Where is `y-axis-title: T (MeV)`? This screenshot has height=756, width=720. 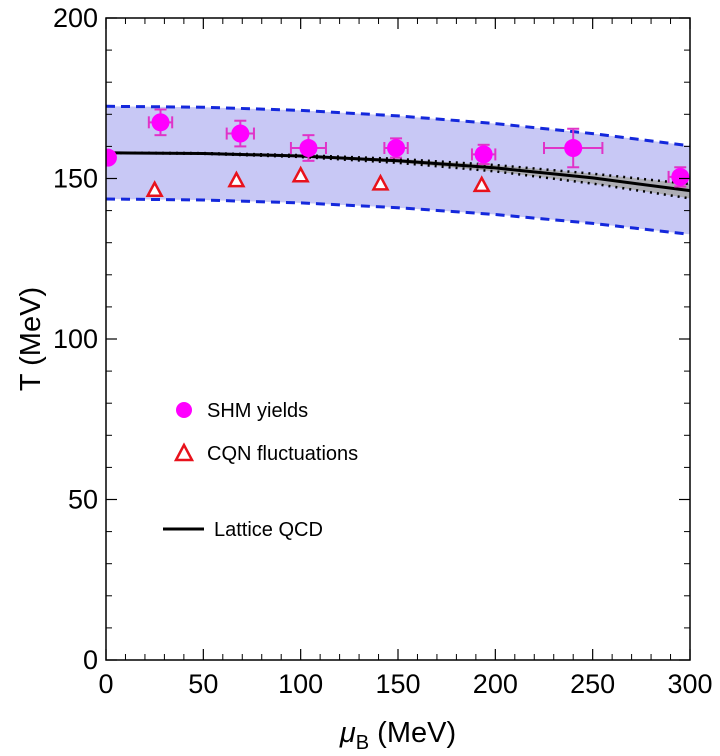 y-axis-title: T (MeV) is located at coordinates (31, 339).